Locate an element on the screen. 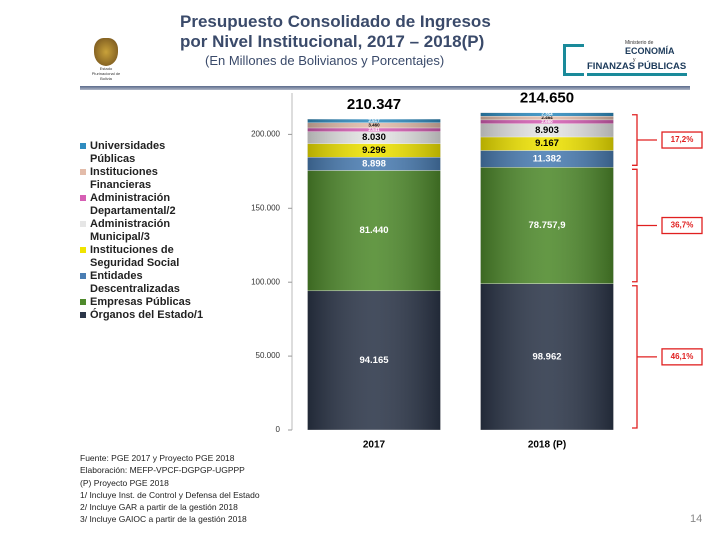  legend-label: Empresas Públicas is located at coordinates (140, 302).